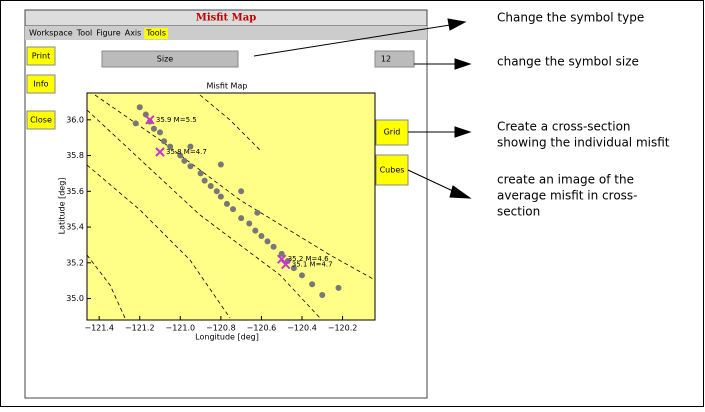 Image resolution: width=705 pixels, height=412 pixels. I want to click on menu-item-highlight, so click(156, 33).